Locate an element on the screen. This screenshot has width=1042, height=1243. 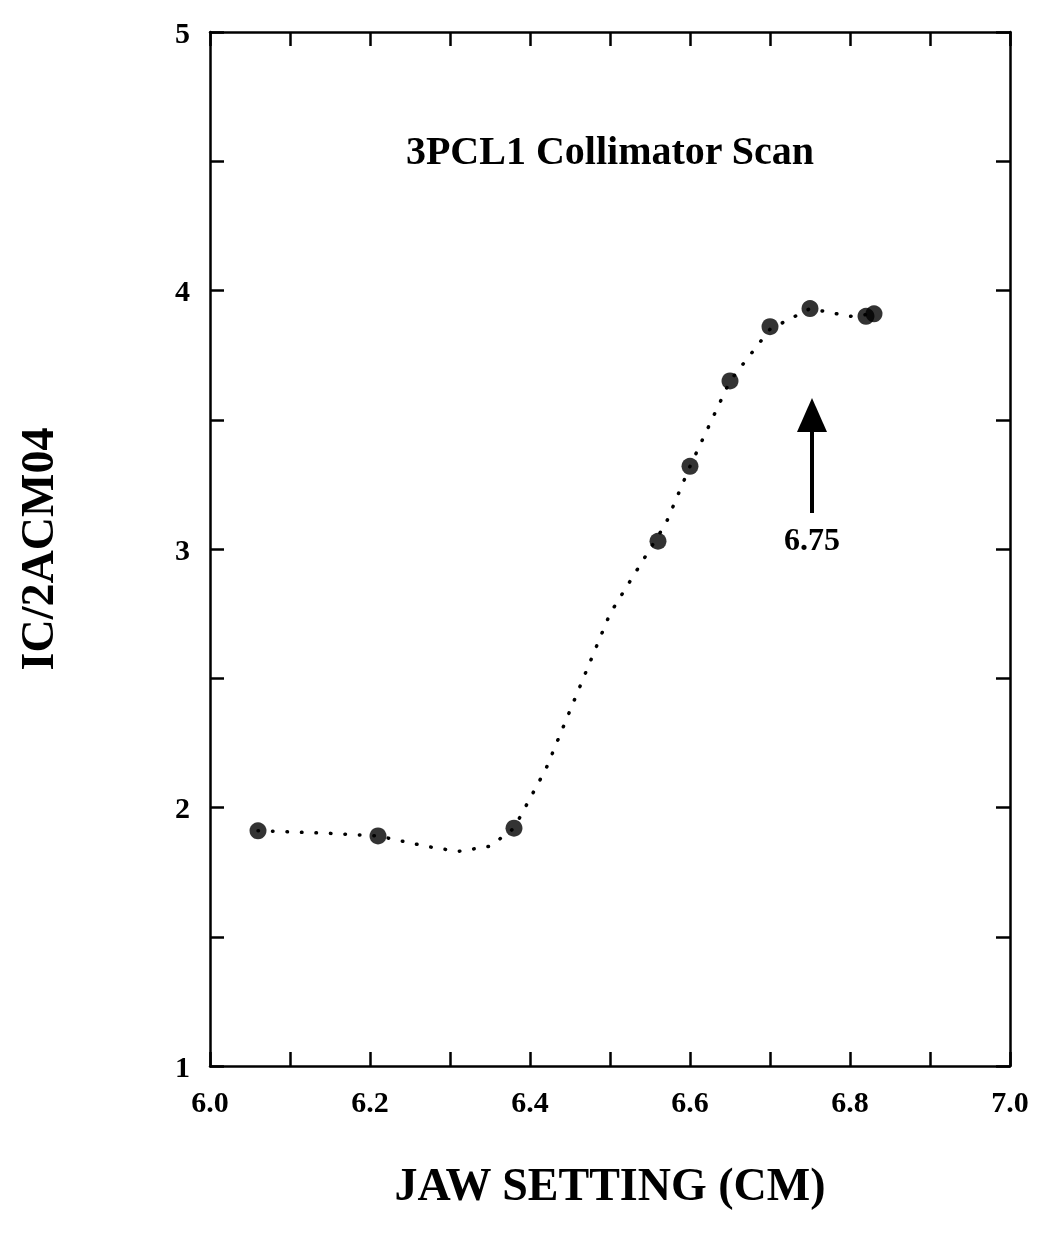
text: 3PCL1 Collimator Scan is located at coordinates (610, 150).